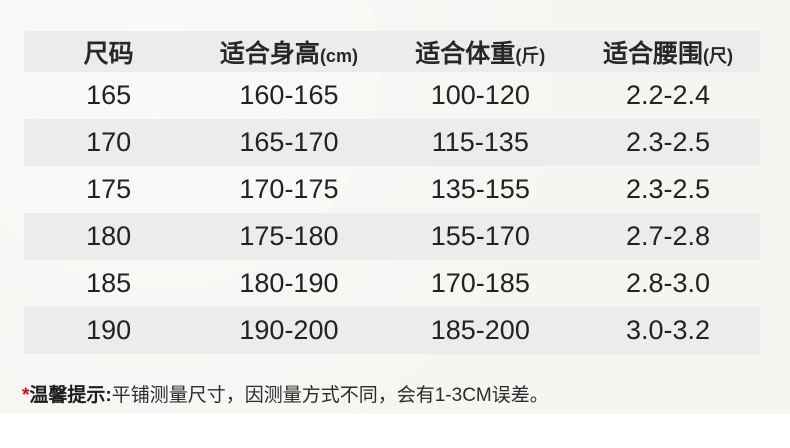 The width and height of the screenshot is (790, 448). I want to click on cell-height: 165-170, so click(289, 142).